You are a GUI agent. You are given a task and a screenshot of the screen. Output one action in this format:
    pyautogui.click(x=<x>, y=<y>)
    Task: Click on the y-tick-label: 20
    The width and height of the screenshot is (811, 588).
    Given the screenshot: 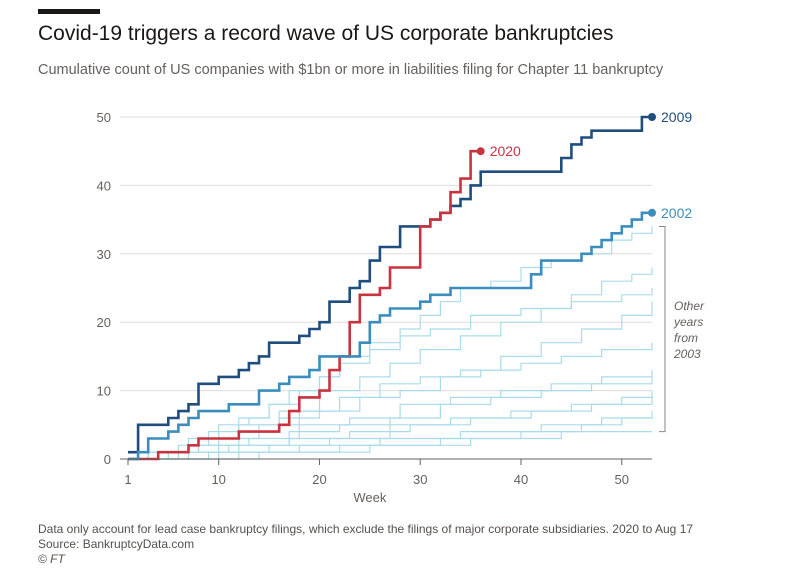 What is the action you would take?
    pyautogui.click(x=104, y=322)
    